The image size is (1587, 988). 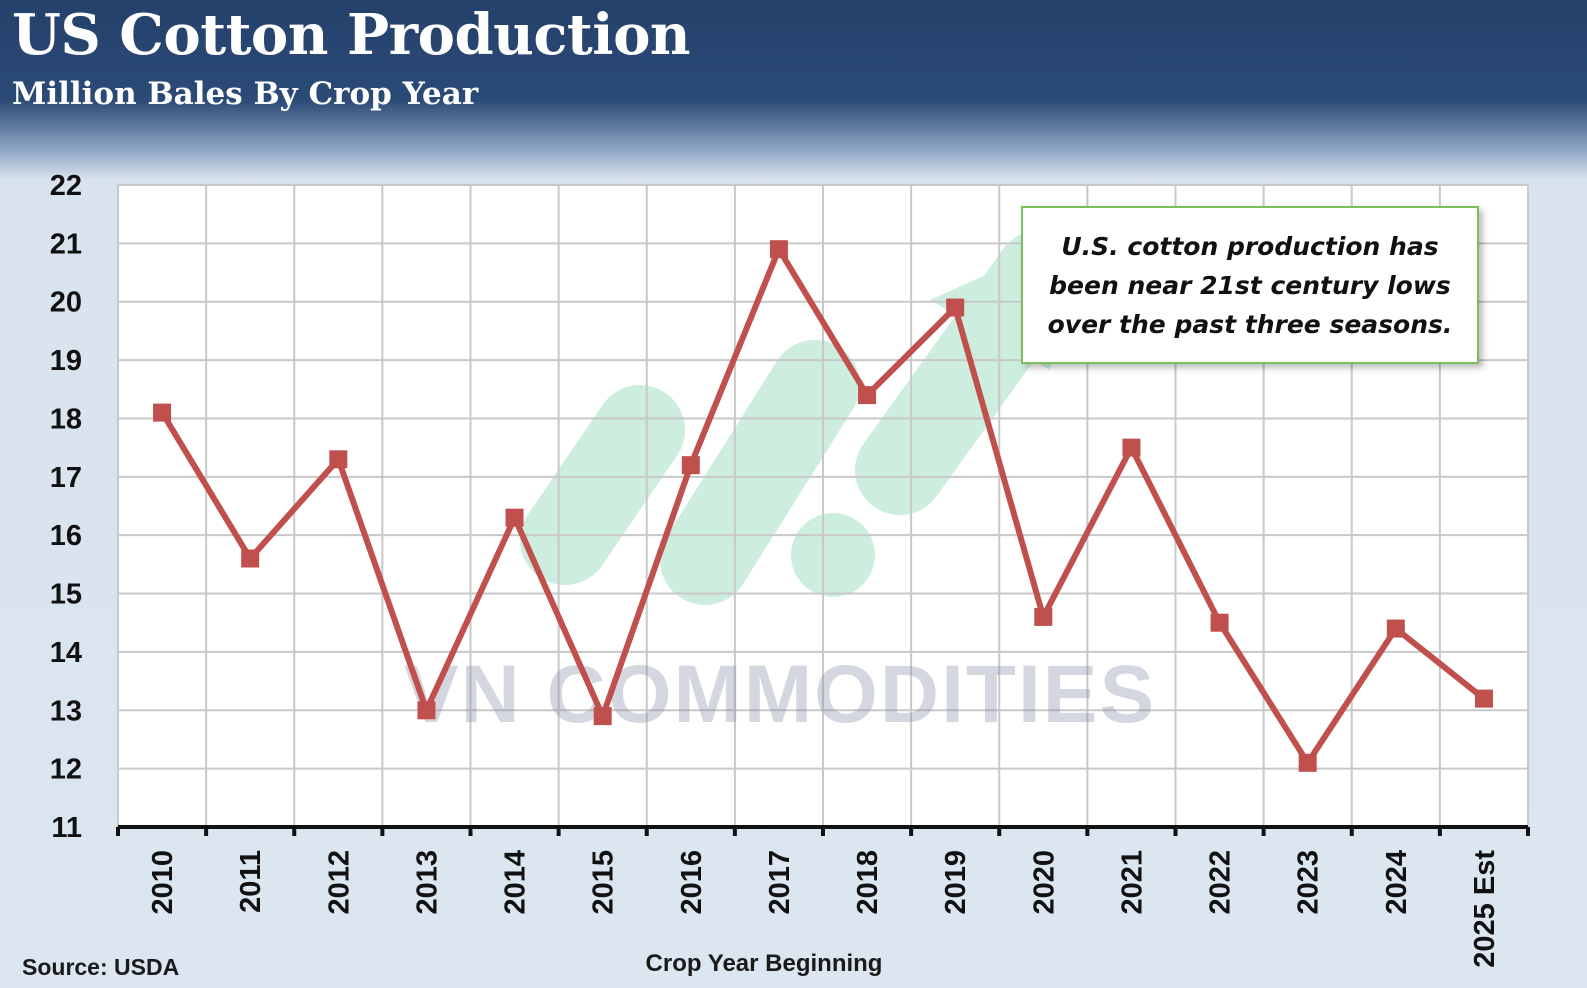 What do you see at coordinates (780, 694) in the screenshot?
I see `watermark-text: VN COMMODITIES` at bounding box center [780, 694].